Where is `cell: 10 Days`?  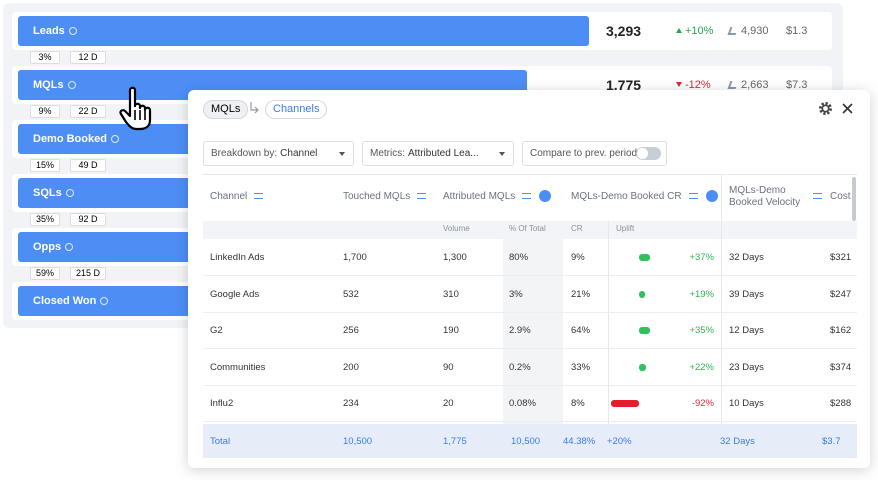 cell: 10 Days is located at coordinates (746, 404).